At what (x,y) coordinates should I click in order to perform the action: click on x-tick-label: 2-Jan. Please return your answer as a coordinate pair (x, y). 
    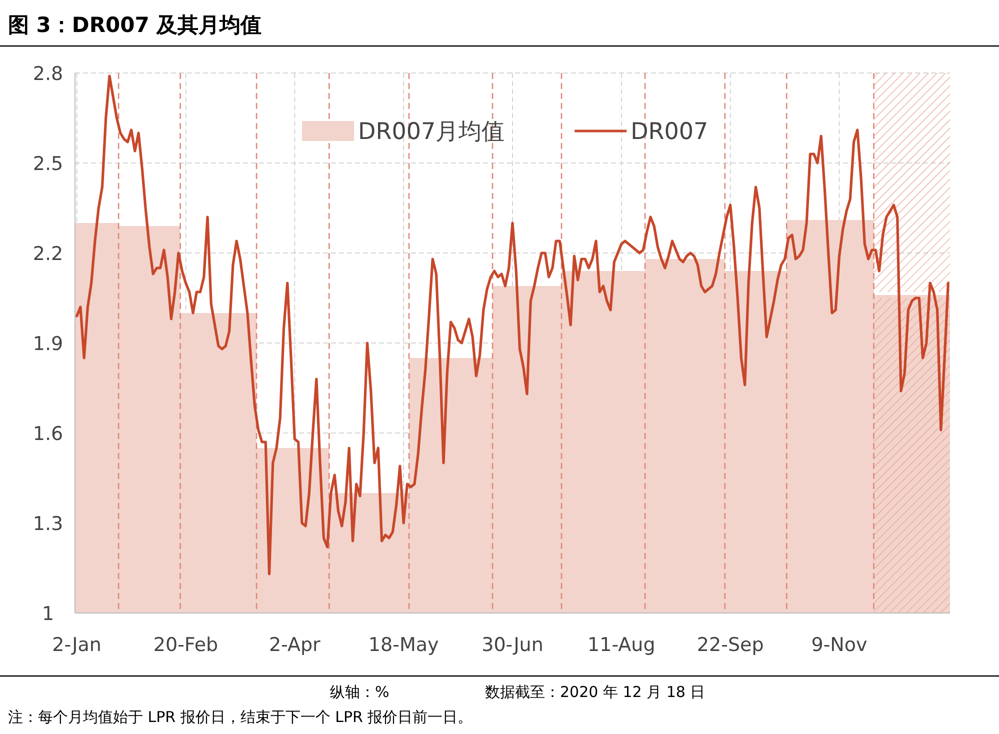
    Looking at the image, I should click on (77, 645).